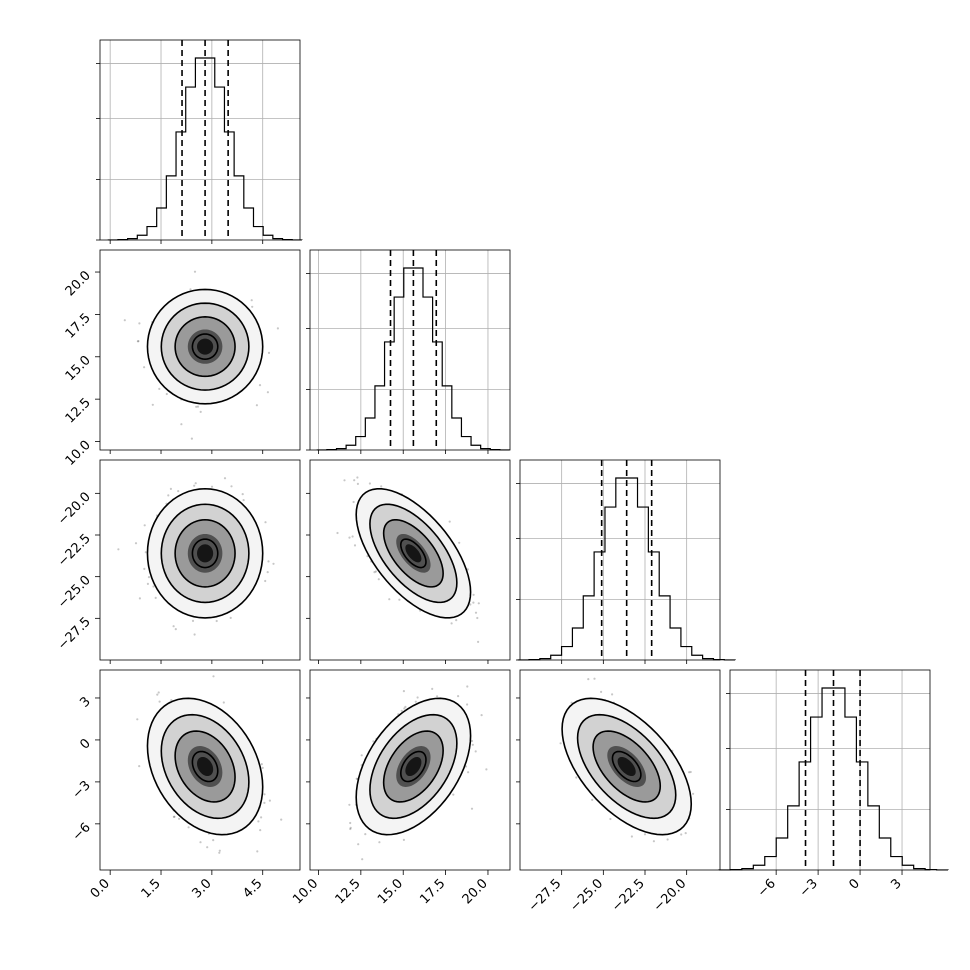 The image size is (970, 970). What do you see at coordinates (100, 888) in the screenshot?
I see `x-tick-label: 0.0` at bounding box center [100, 888].